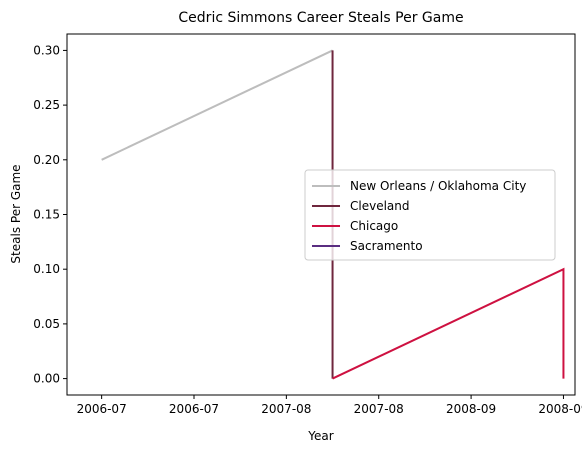 This screenshot has height=453, width=582. I want to click on x-axis-label: Year, so click(320, 436).